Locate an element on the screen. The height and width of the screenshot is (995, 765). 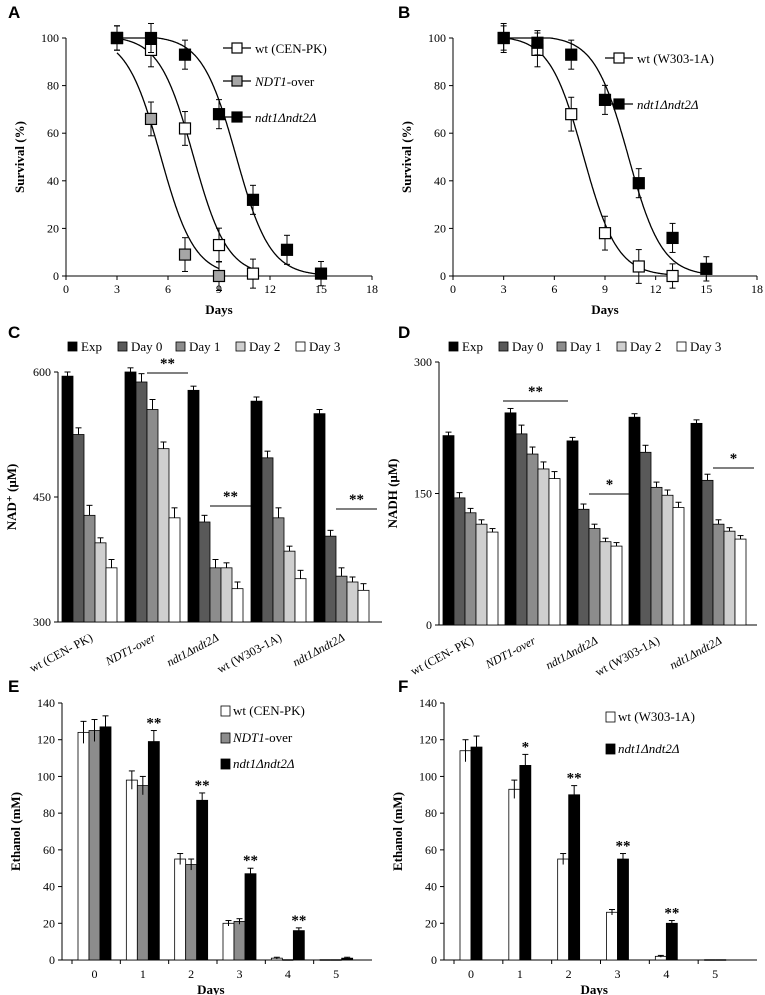
category-label: wt (CEN- PK) is located at coordinates (442, 655).